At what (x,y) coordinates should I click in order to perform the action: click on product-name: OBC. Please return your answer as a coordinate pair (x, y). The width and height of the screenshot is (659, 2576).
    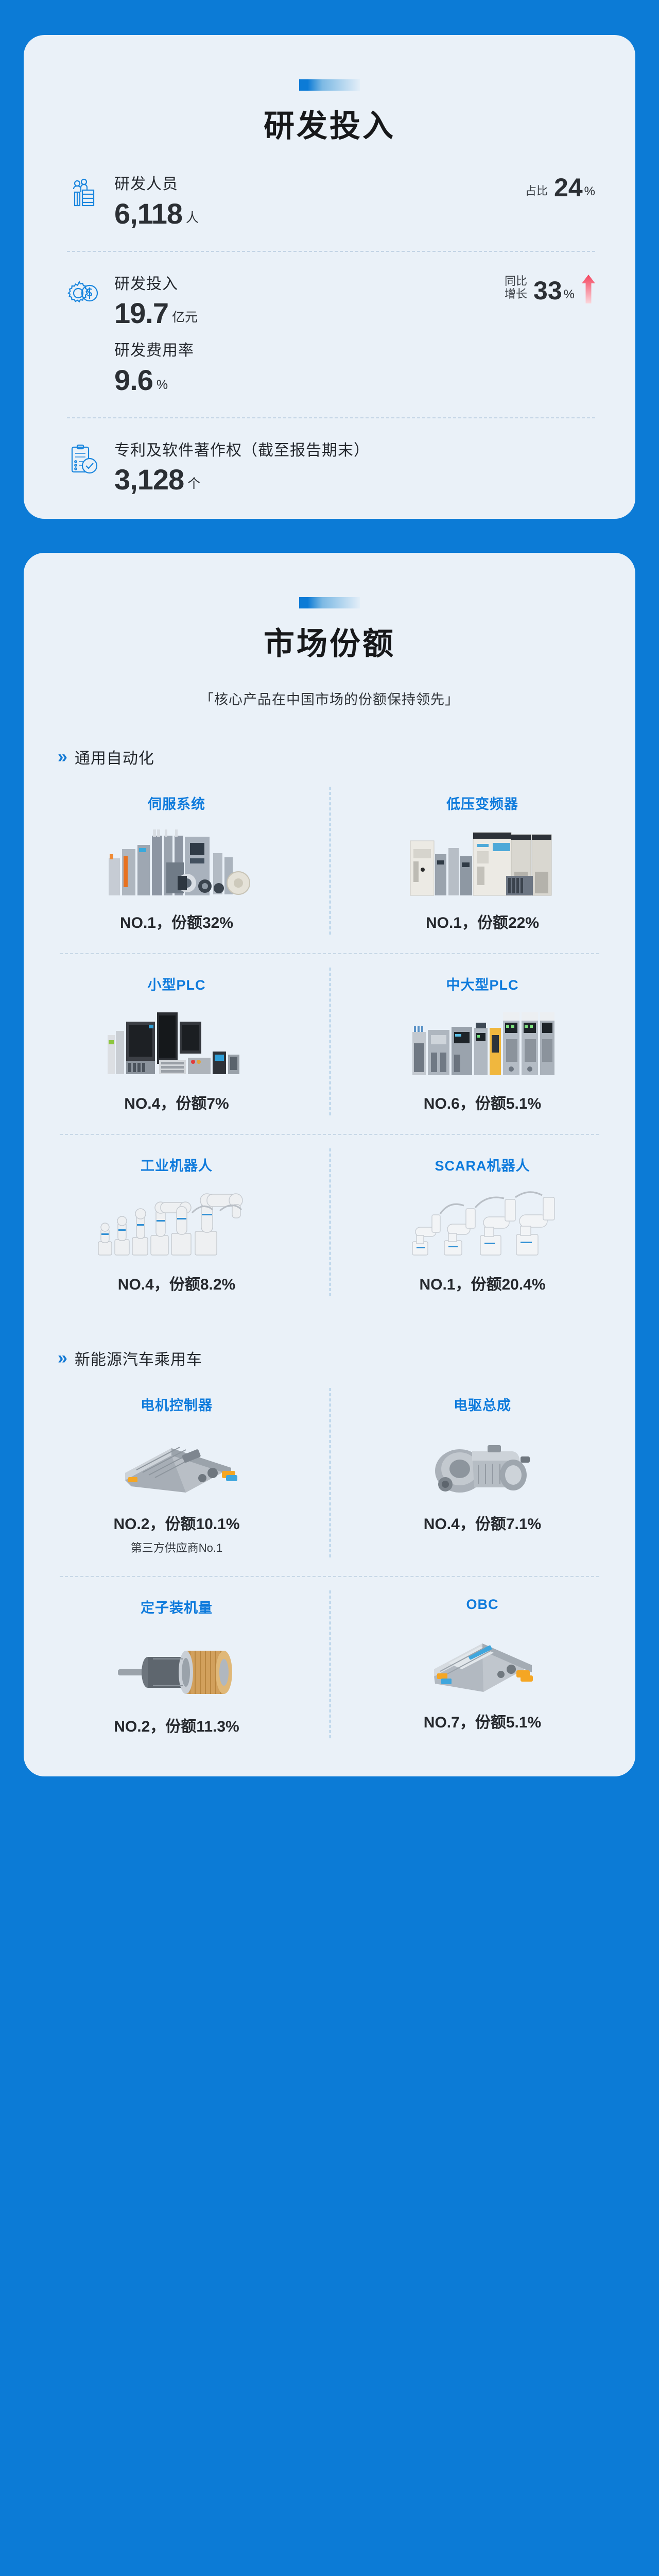
    Looking at the image, I should click on (483, 1604).